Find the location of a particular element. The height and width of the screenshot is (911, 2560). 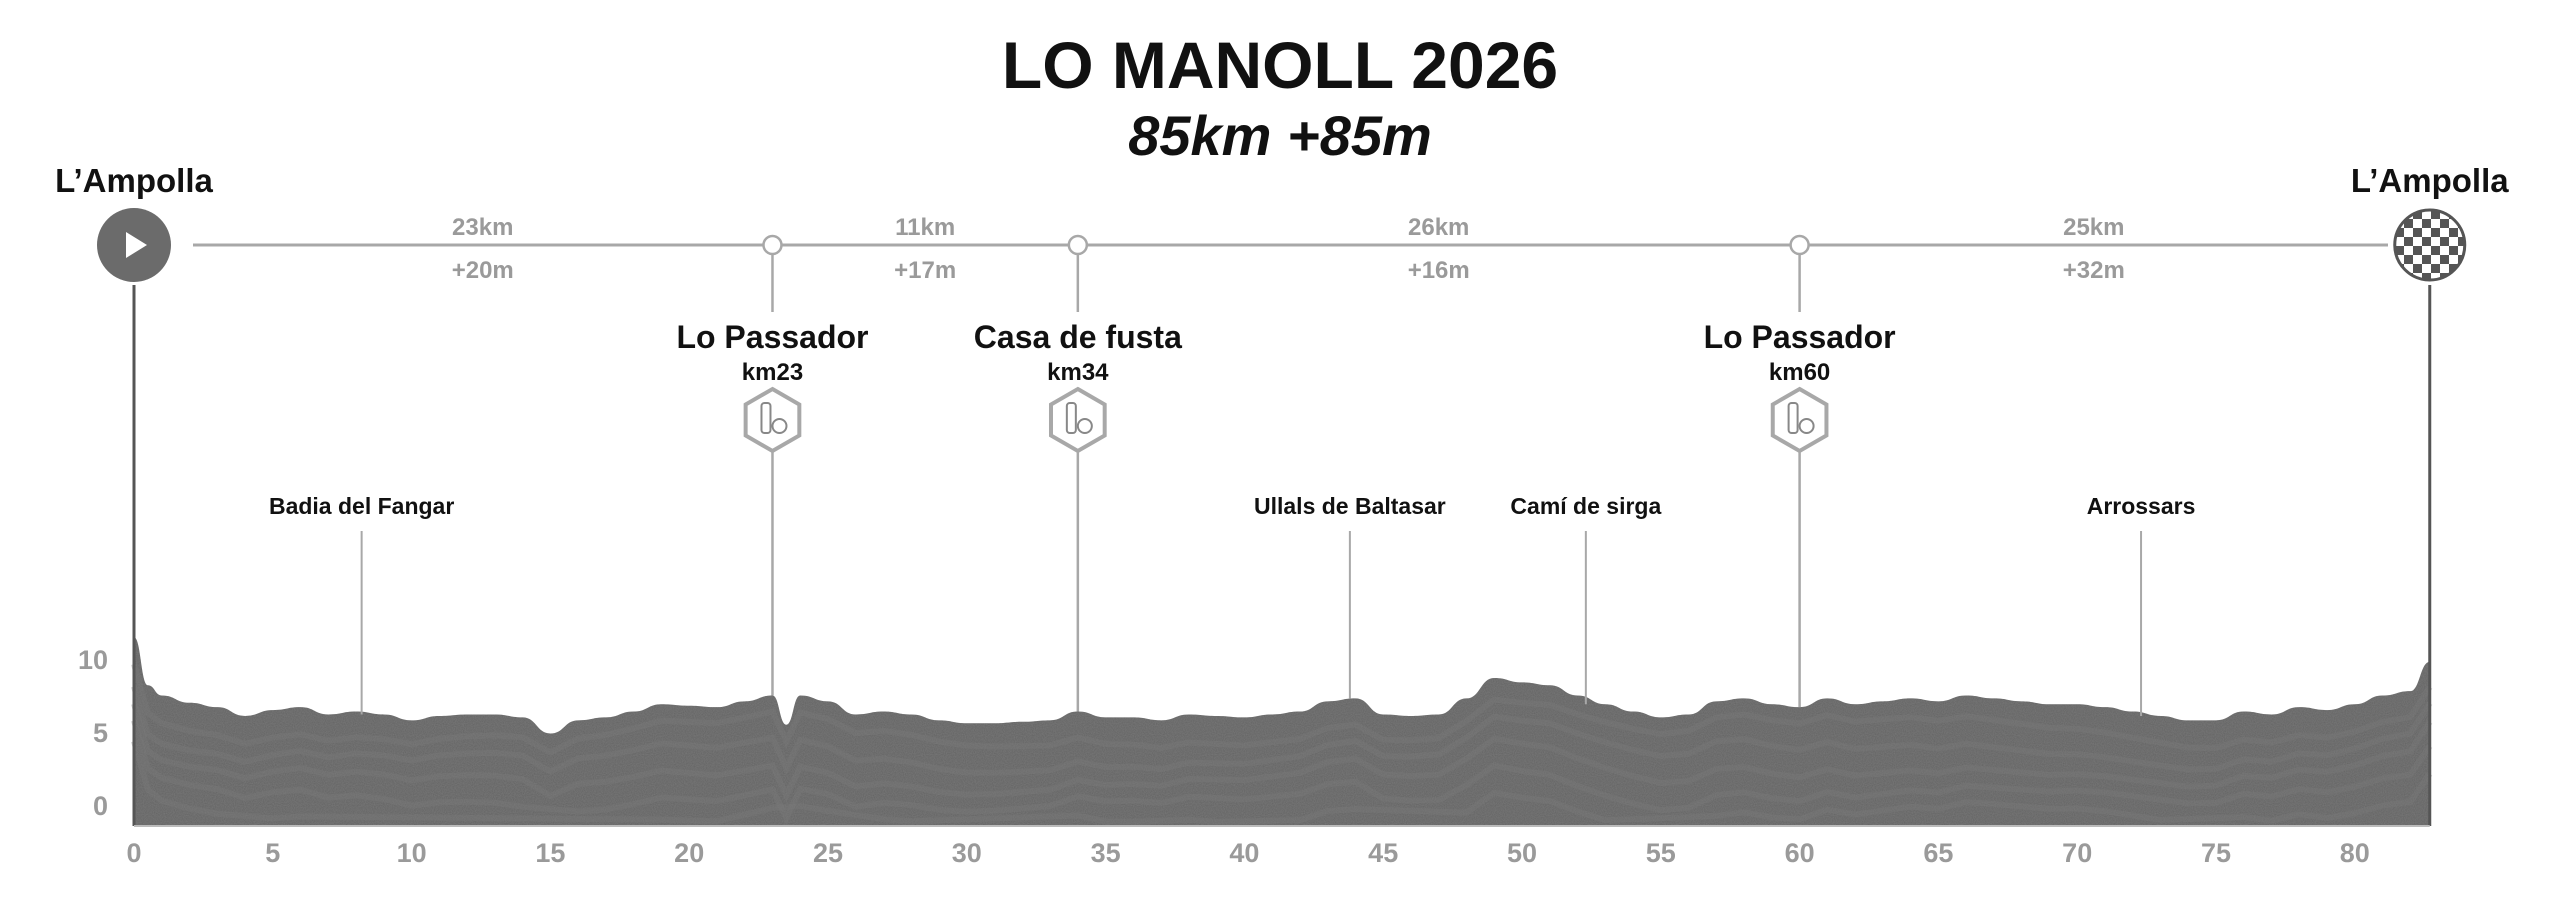

x-tick-label: 10 is located at coordinates (412, 853).